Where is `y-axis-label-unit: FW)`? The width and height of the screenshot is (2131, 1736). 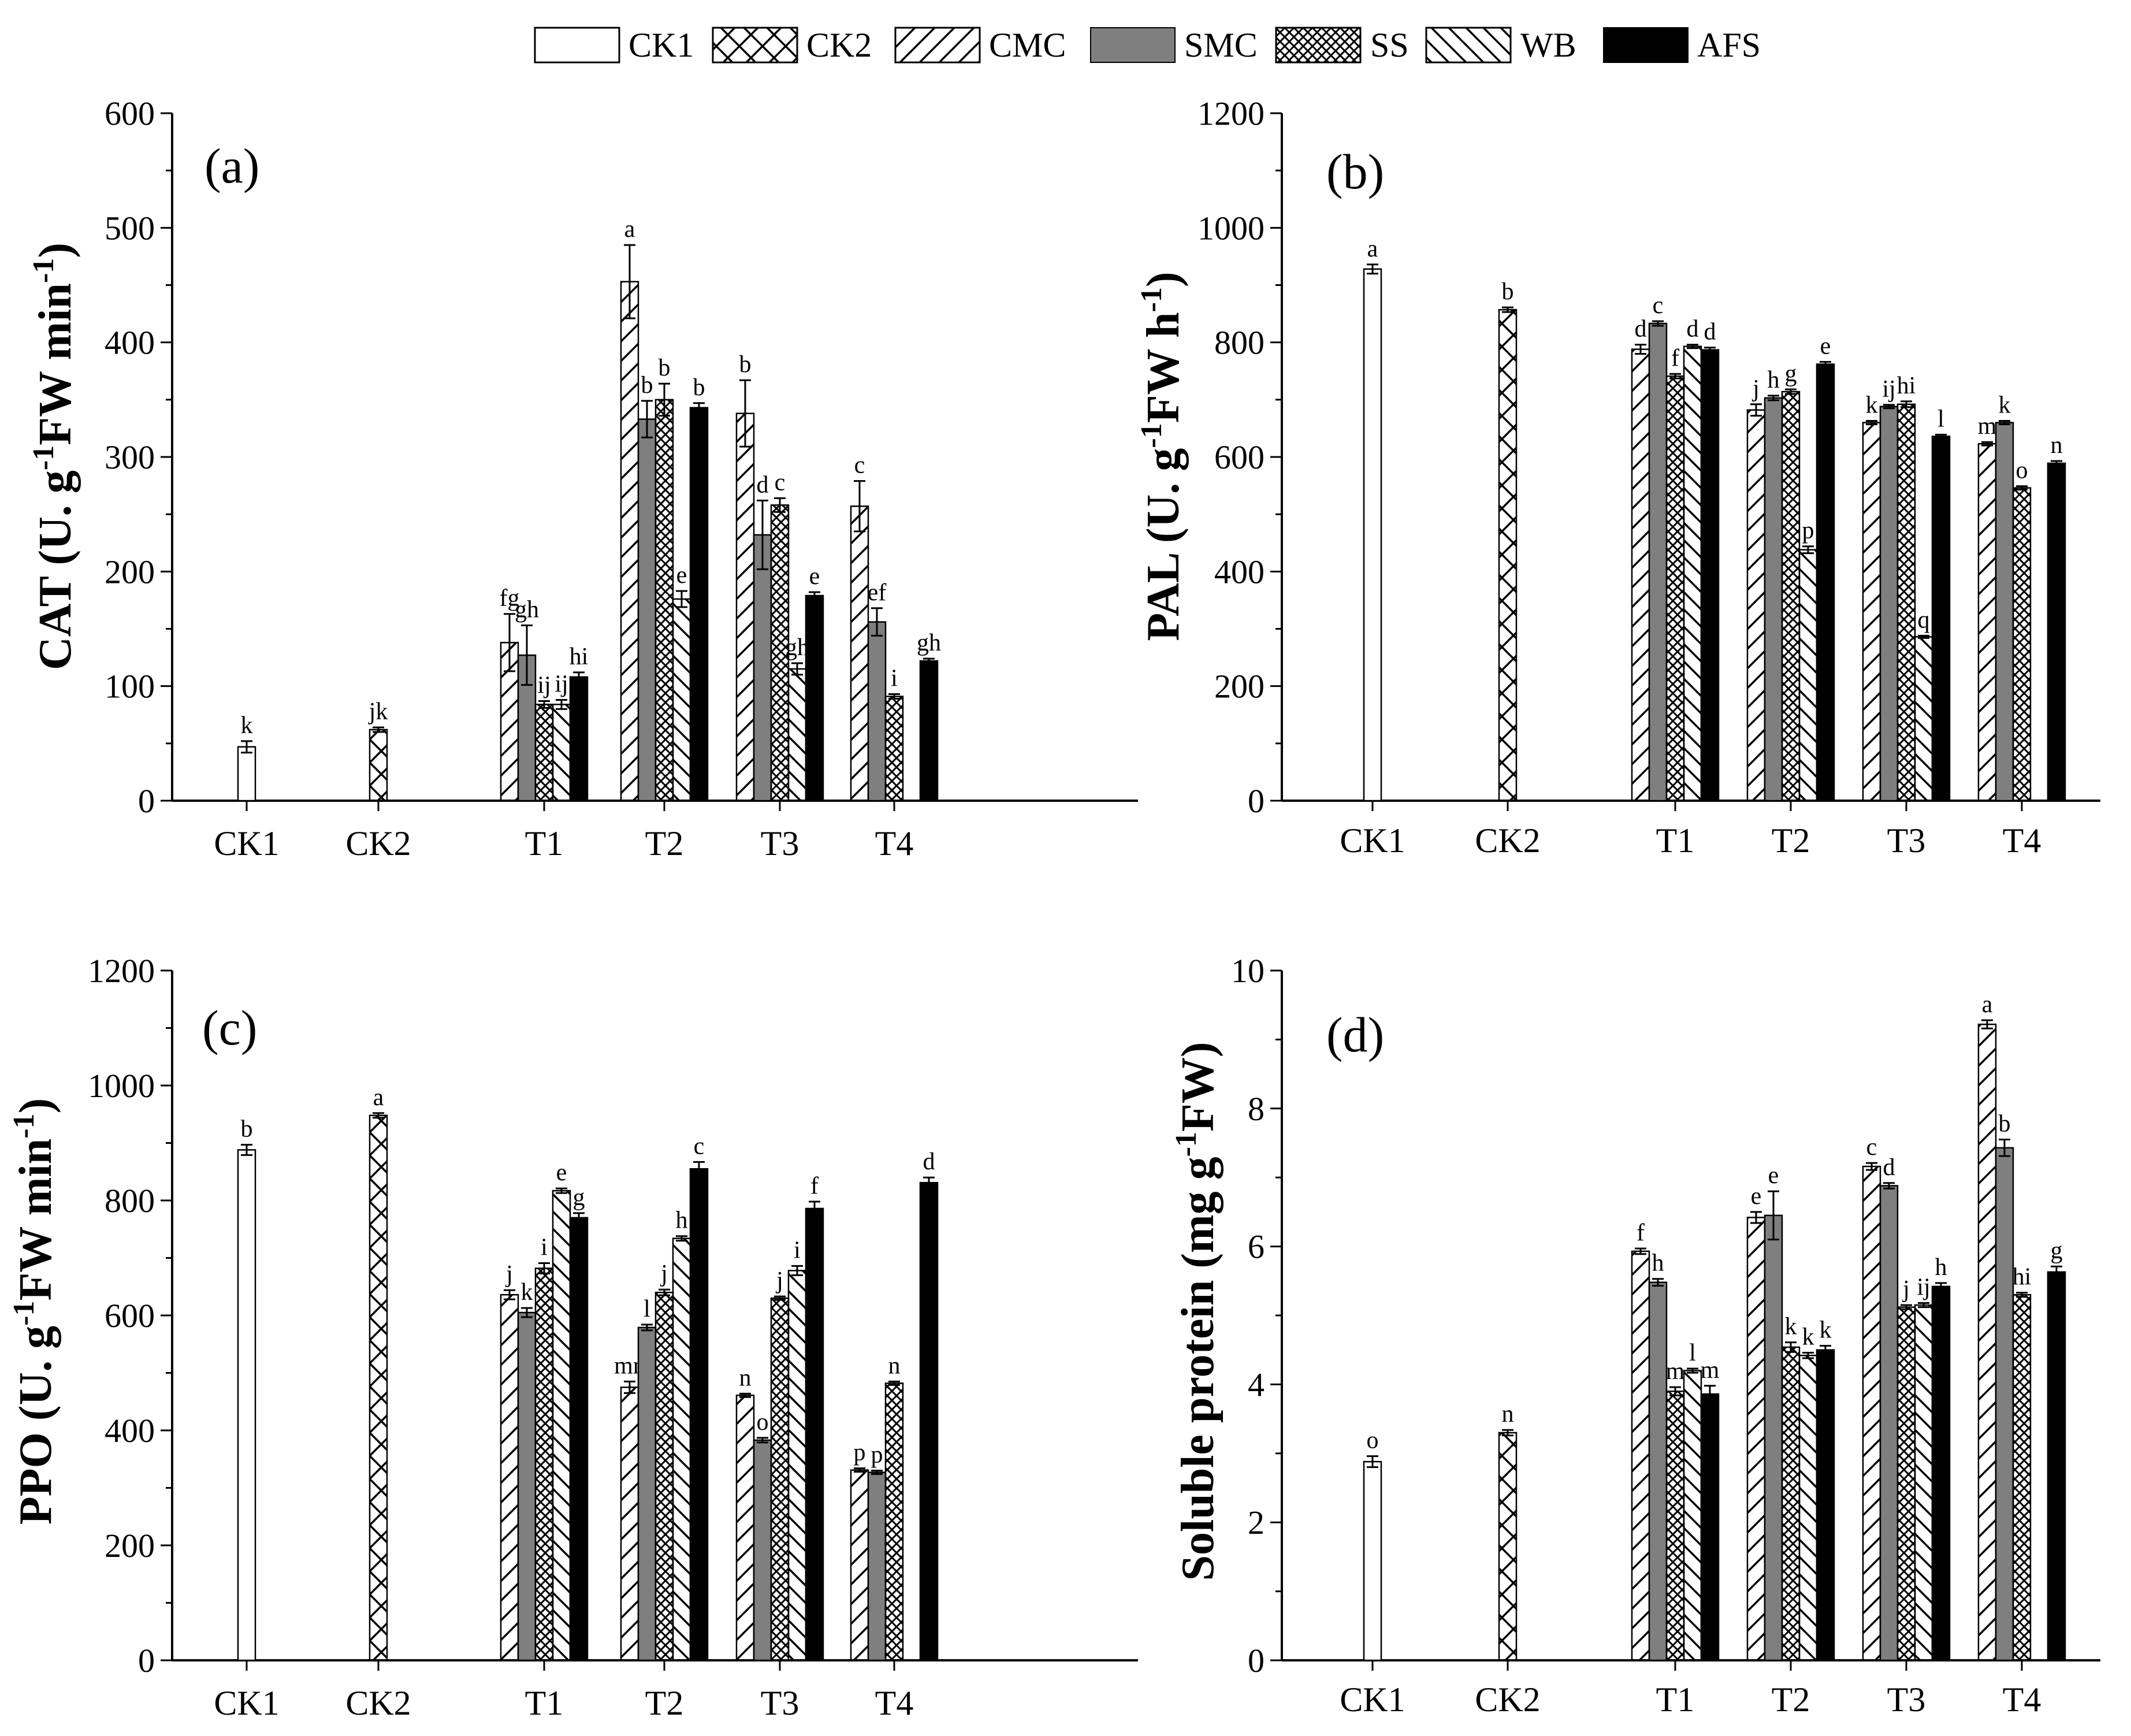 y-axis-label-unit: FW) is located at coordinates (1198, 1087).